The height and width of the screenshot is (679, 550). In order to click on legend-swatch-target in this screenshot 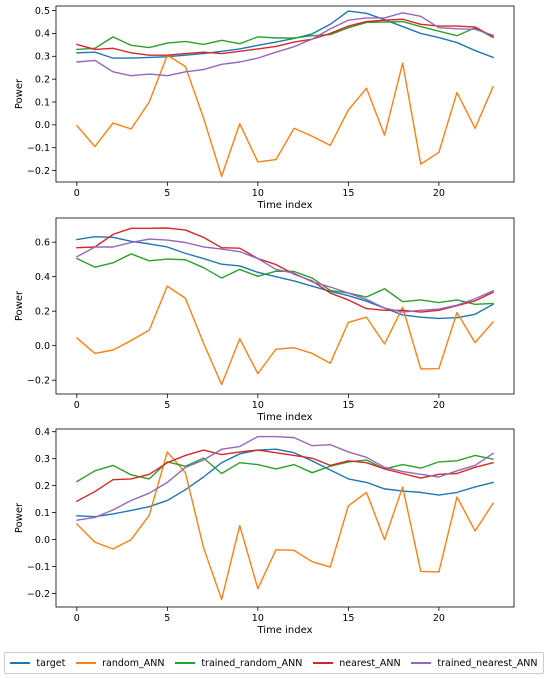, I will do `click(20, 663)`.